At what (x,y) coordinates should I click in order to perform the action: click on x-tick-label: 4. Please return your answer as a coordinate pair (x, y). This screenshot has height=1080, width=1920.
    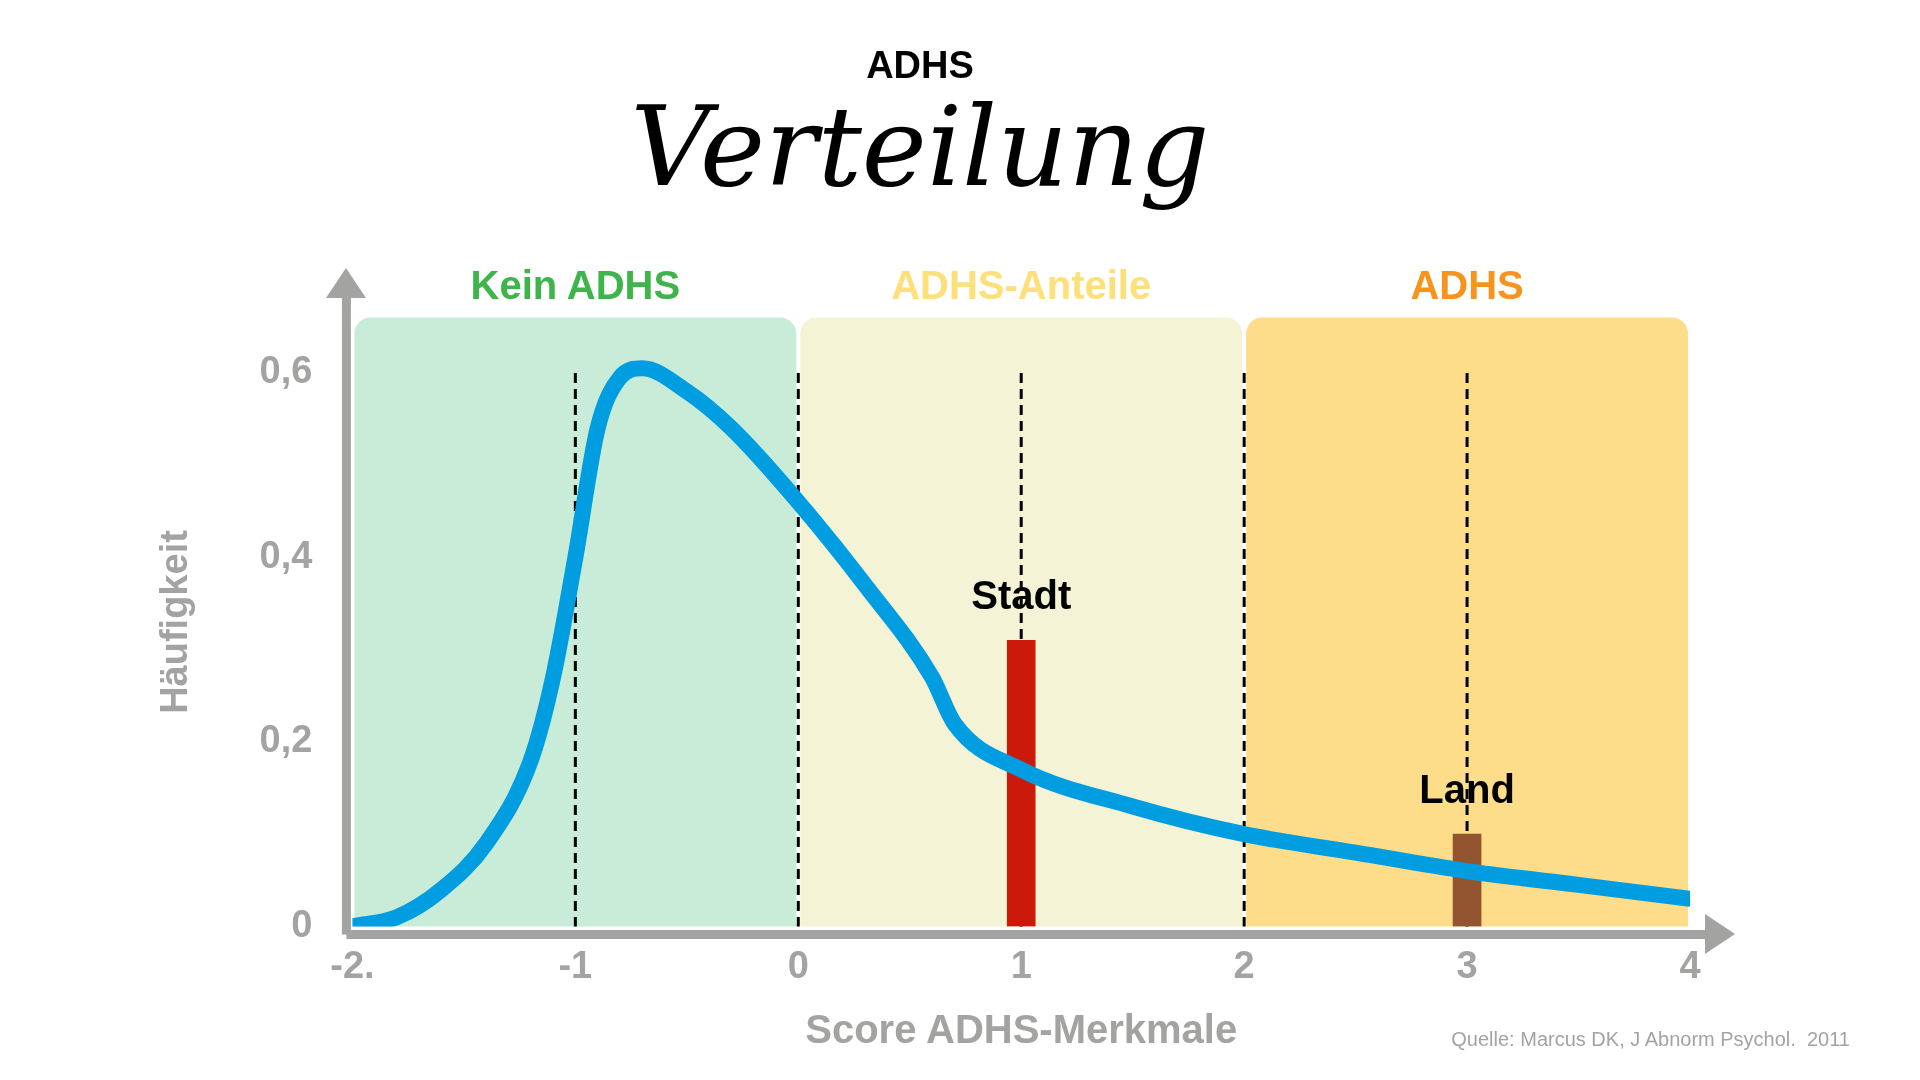
    Looking at the image, I should click on (1690, 964).